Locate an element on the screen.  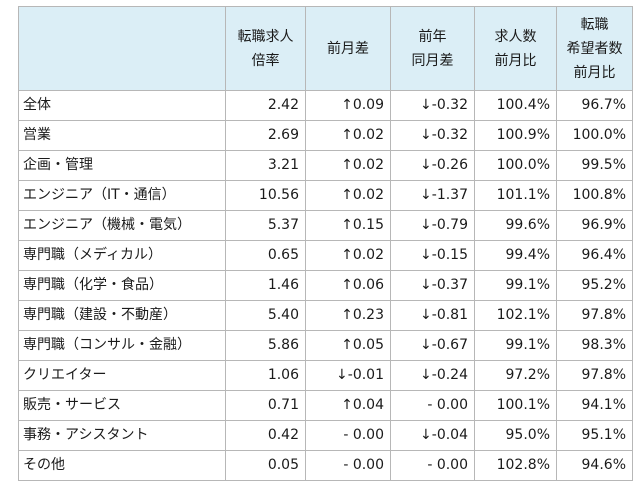
cell-jobs-mom: 99.1% is located at coordinates (515, 345).